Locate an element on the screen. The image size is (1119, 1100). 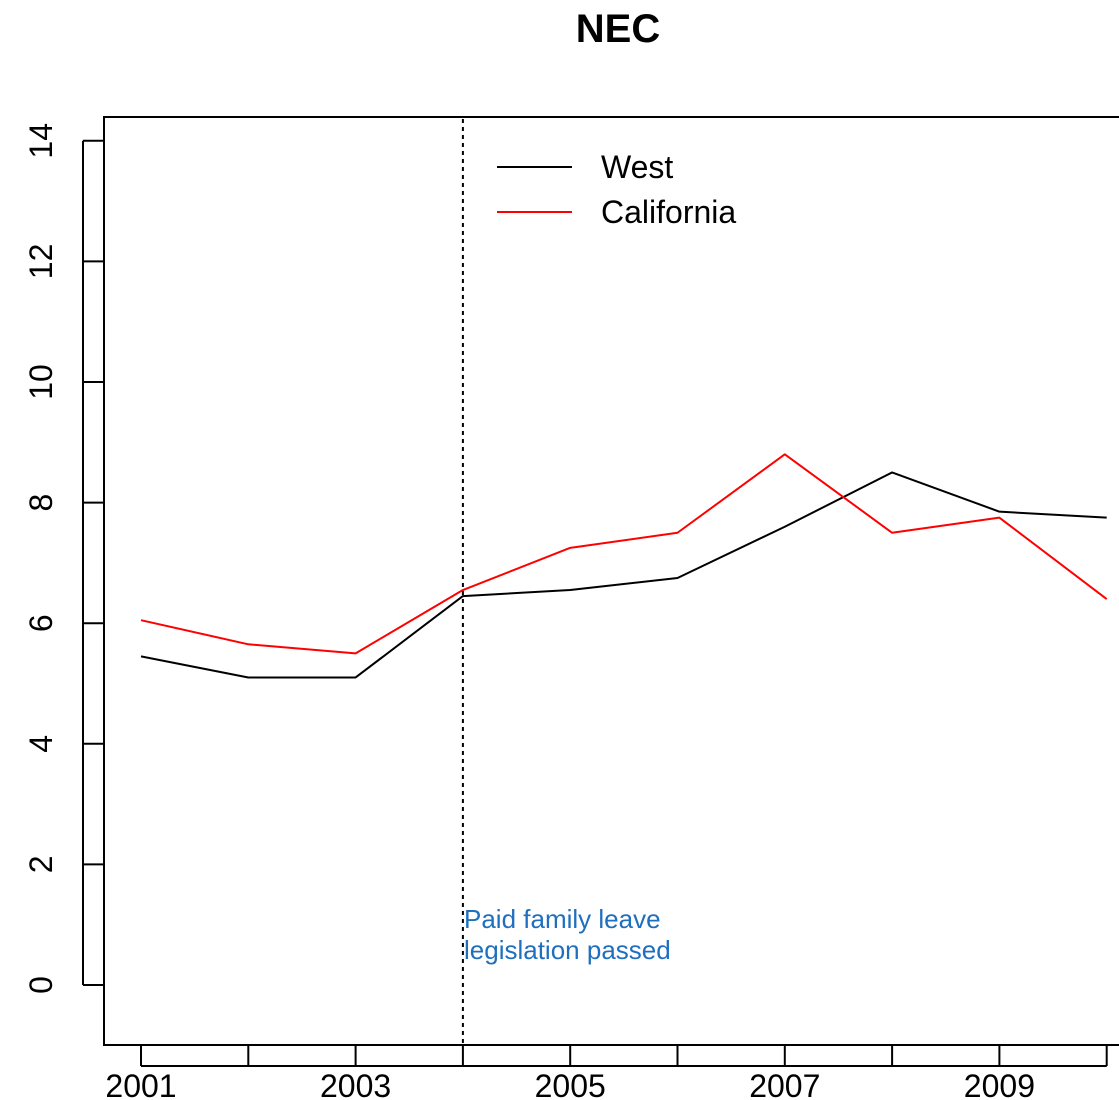
y-tick-label: 0 is located at coordinates (41, 985).